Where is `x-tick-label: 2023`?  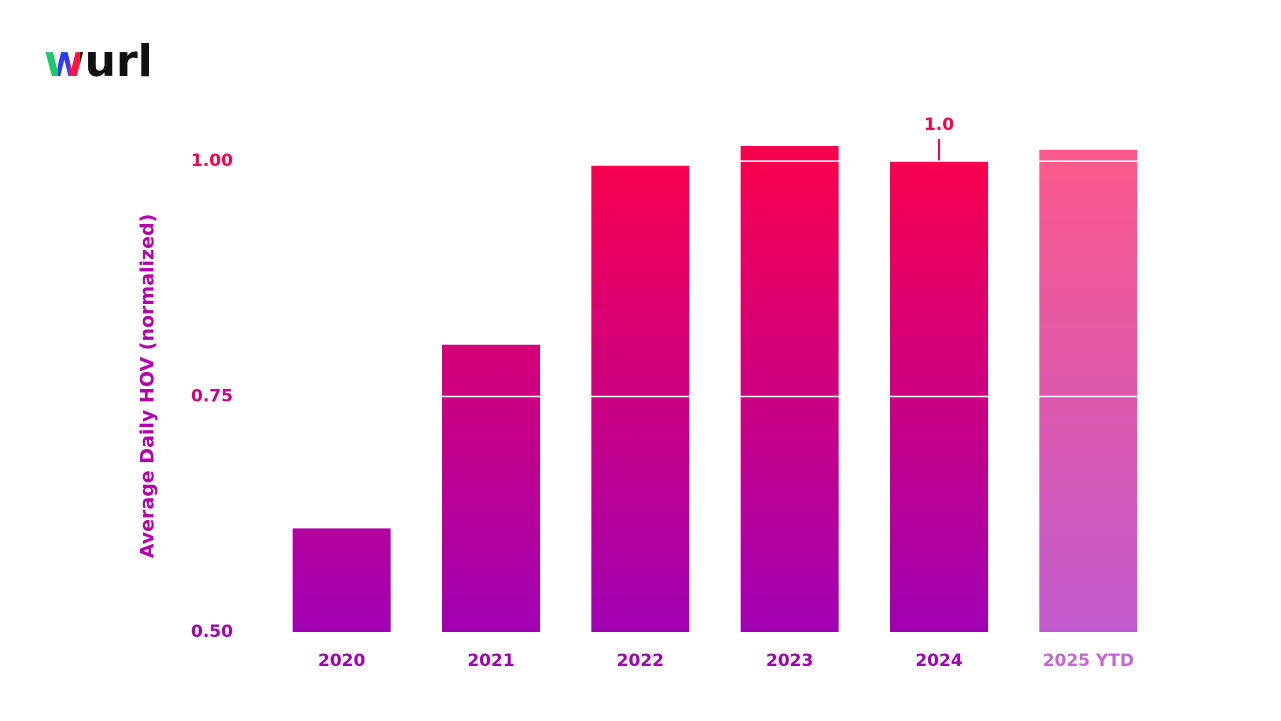
x-tick-label: 2023 is located at coordinates (789, 661).